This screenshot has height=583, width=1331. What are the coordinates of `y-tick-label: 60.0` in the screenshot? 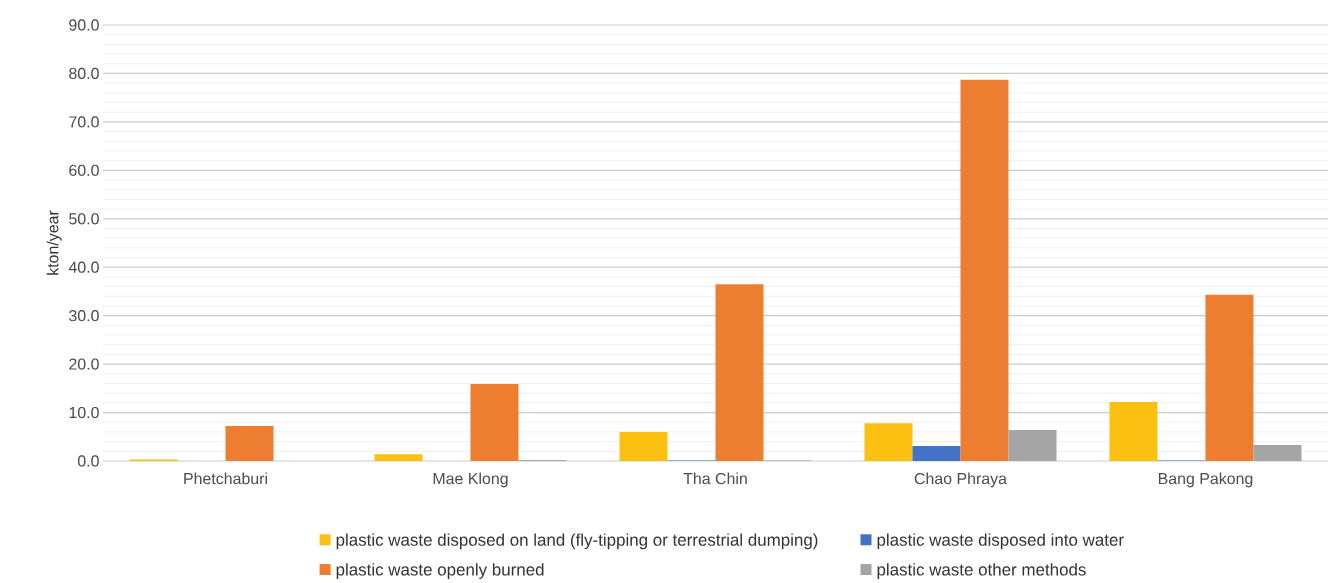 It's located at (84, 170).